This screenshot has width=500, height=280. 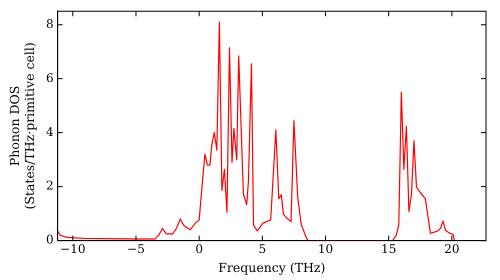 I want to click on y-axis-title: Phonon DOS (States/THz·primitive cell), so click(x=21, y=126).